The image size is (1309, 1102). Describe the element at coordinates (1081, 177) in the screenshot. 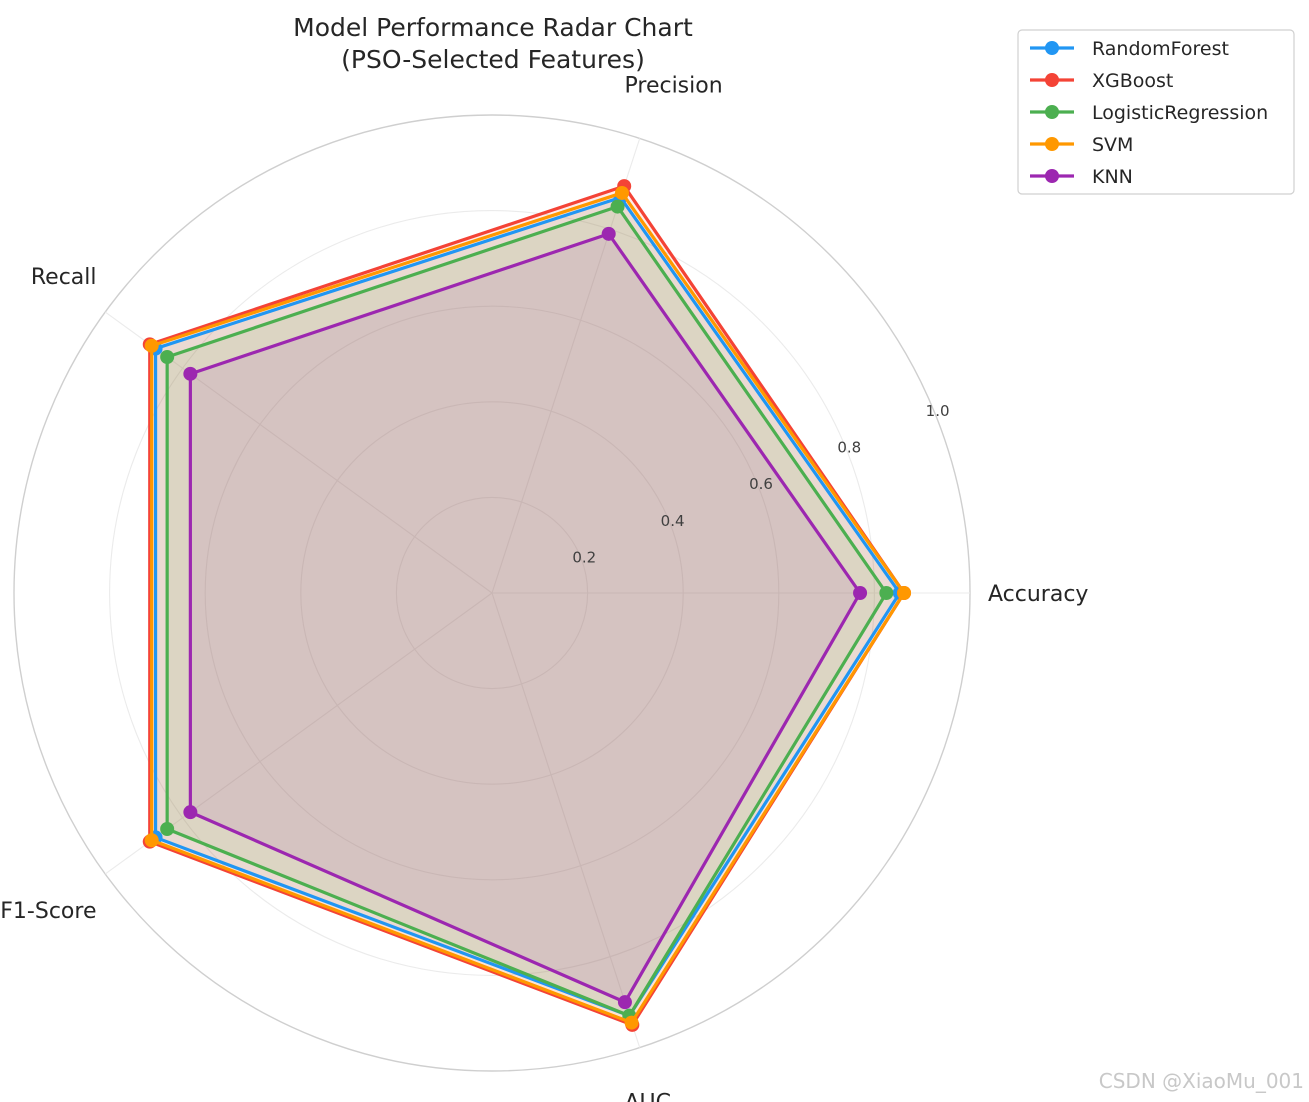

I see `legend-entry-4: KNN` at that location.